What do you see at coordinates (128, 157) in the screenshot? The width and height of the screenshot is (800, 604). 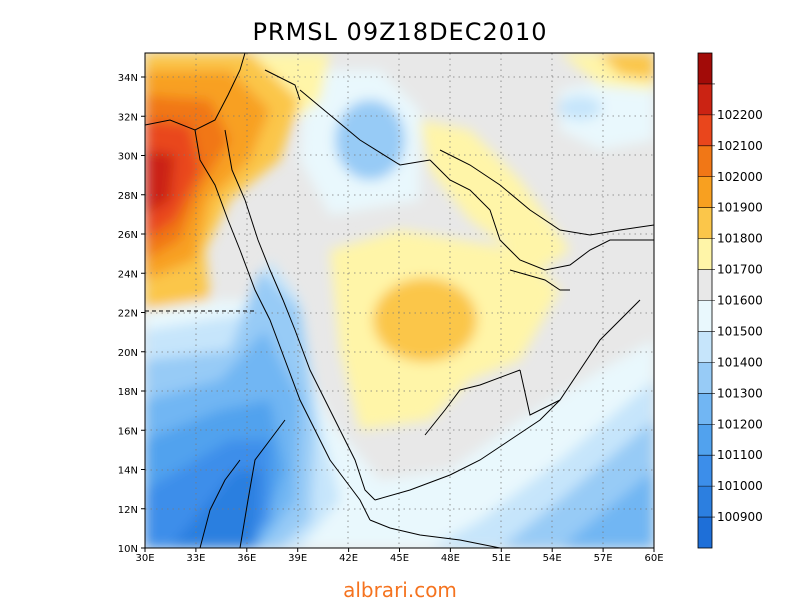 I see `lat-tick-label: 30N` at bounding box center [128, 157].